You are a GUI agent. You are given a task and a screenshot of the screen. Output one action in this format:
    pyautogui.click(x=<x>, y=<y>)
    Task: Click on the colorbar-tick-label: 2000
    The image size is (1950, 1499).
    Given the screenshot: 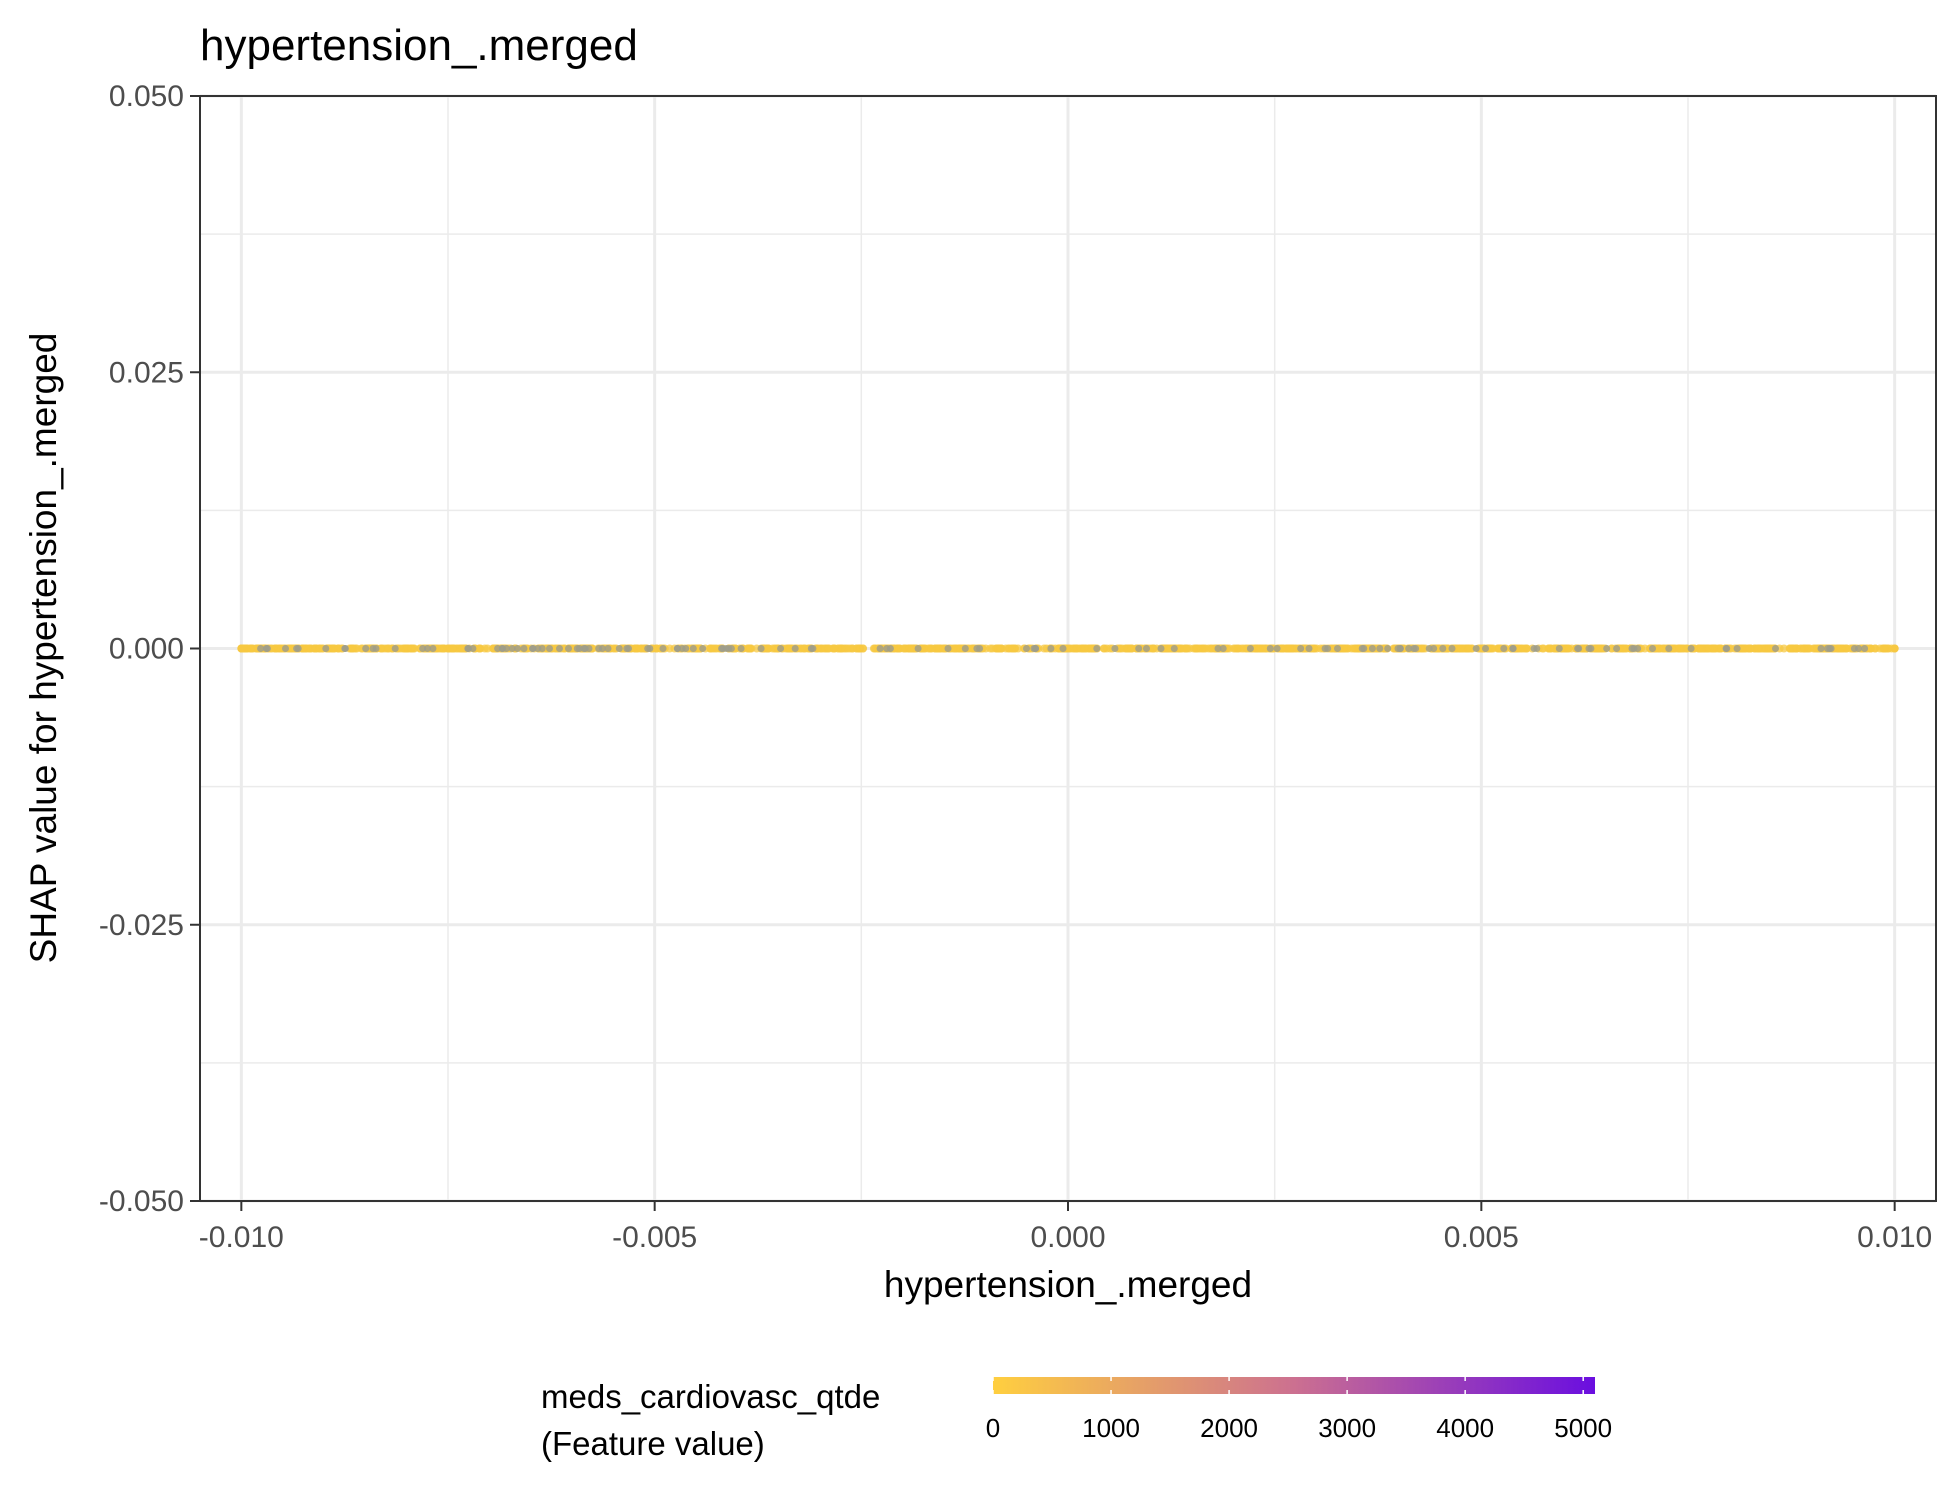 What is the action you would take?
    pyautogui.click(x=1229, y=1428)
    